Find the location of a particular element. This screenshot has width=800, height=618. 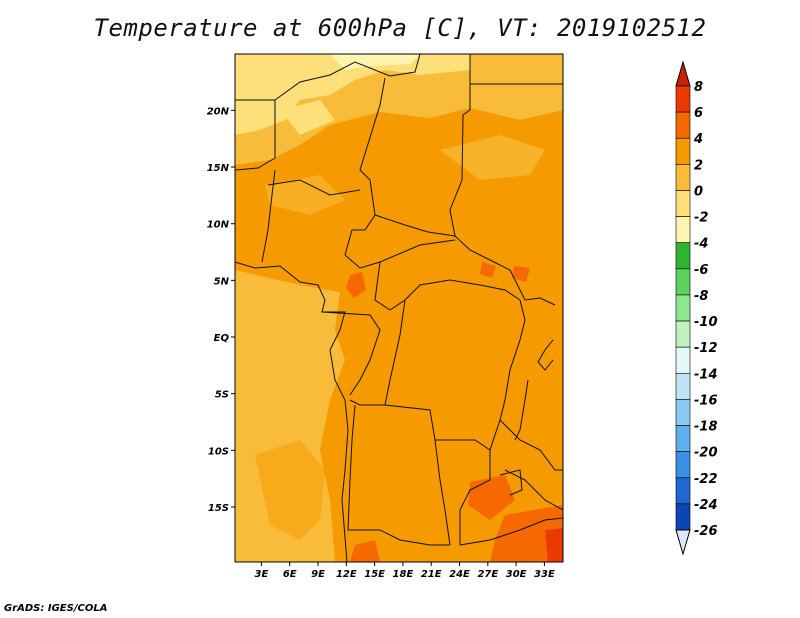

lat-tick-label: 15S is located at coordinates (218, 508).